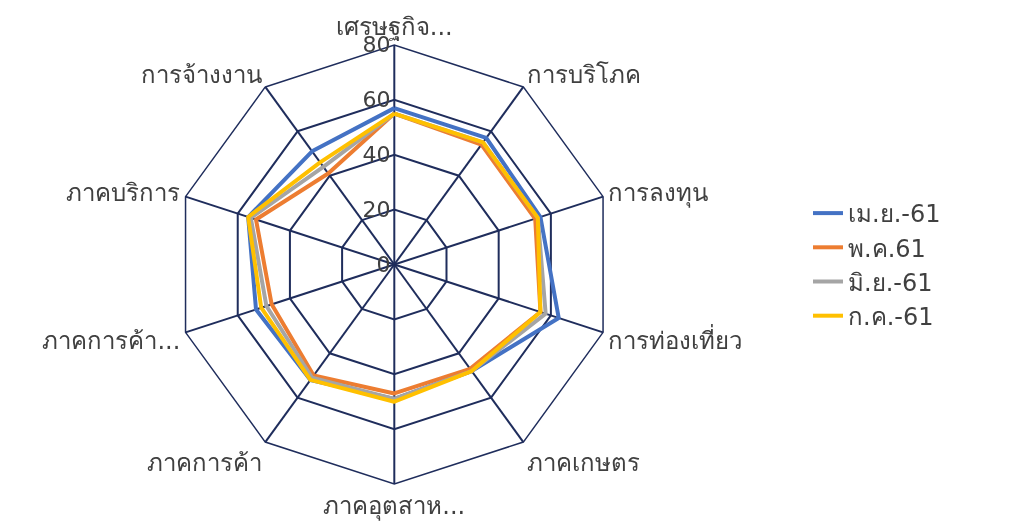 Image resolution: width=1025 pixels, height=529 pixels. What do you see at coordinates (675, 340) in the screenshot?
I see `spoke-label: การท่องเที่ยว` at bounding box center [675, 340].